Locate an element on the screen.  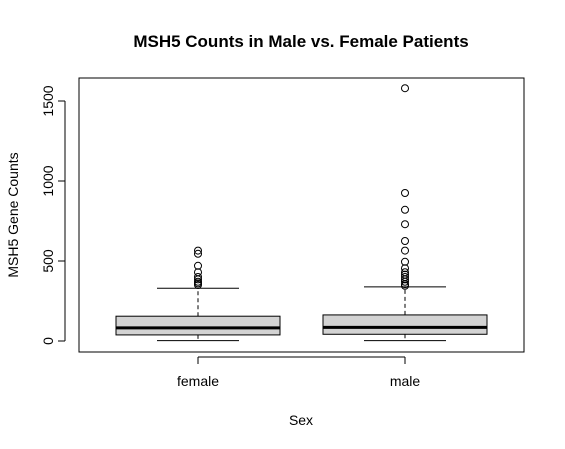
chart-title: MSH5 Counts in Male vs. Female Patients is located at coordinates (300, 41).